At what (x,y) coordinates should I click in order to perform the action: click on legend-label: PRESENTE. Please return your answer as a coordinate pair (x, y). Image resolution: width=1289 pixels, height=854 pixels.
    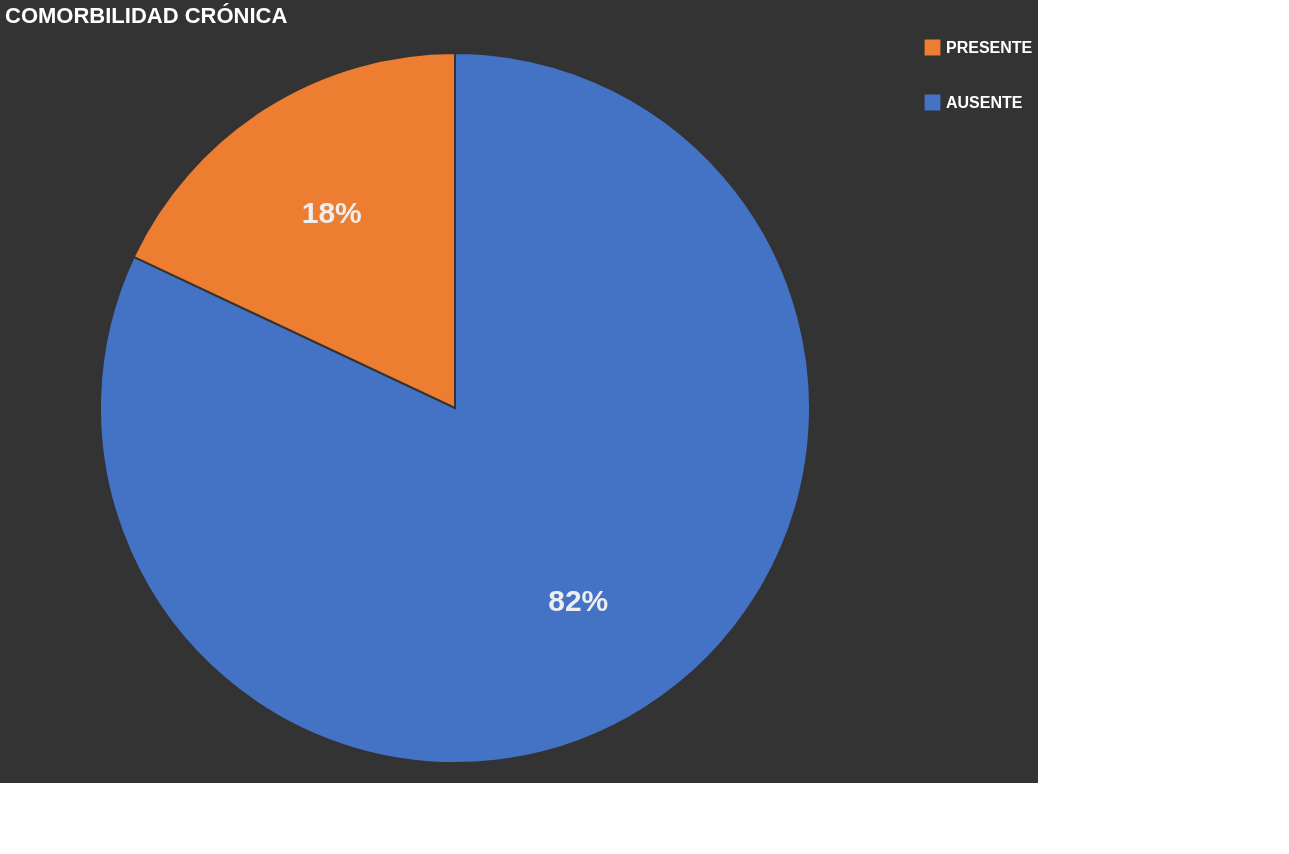
    Looking at the image, I should click on (989, 47).